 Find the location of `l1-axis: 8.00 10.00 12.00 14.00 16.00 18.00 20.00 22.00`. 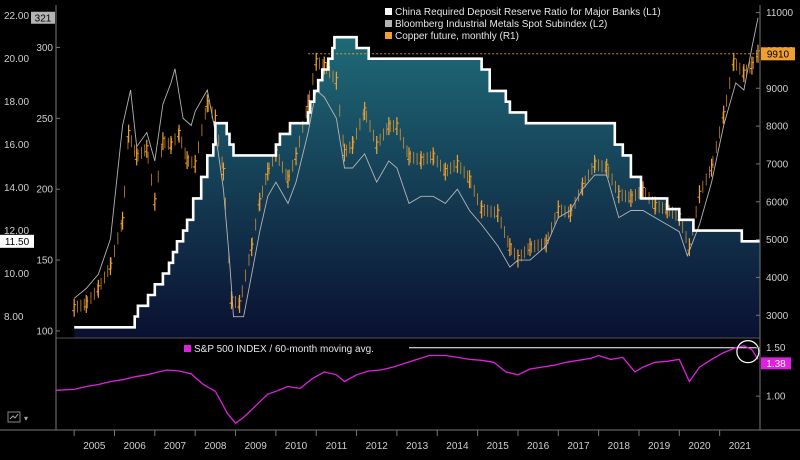

l1-axis: 8.00 10.00 12.00 14.00 16.00 18.00 20.00 22.00 is located at coordinates (16, 167).